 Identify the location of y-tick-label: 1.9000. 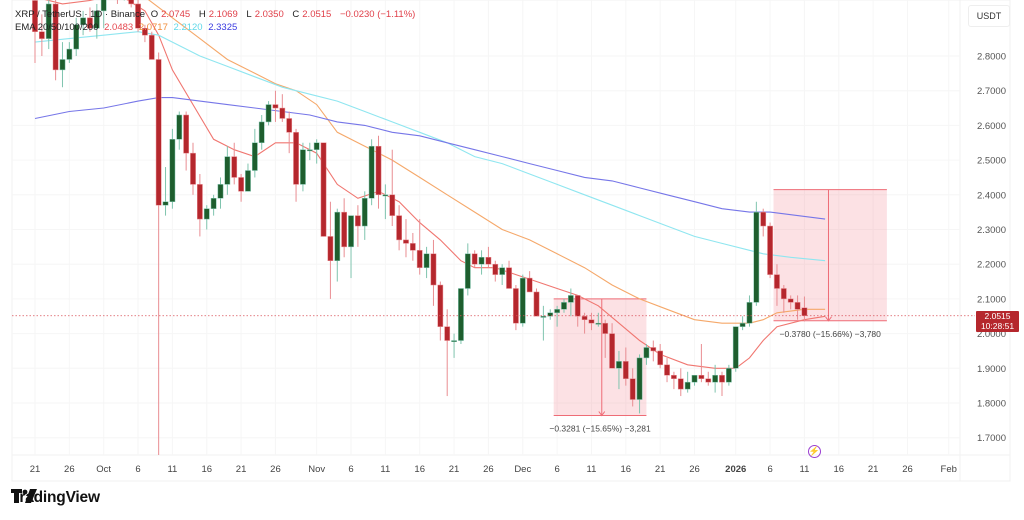
(991, 369).